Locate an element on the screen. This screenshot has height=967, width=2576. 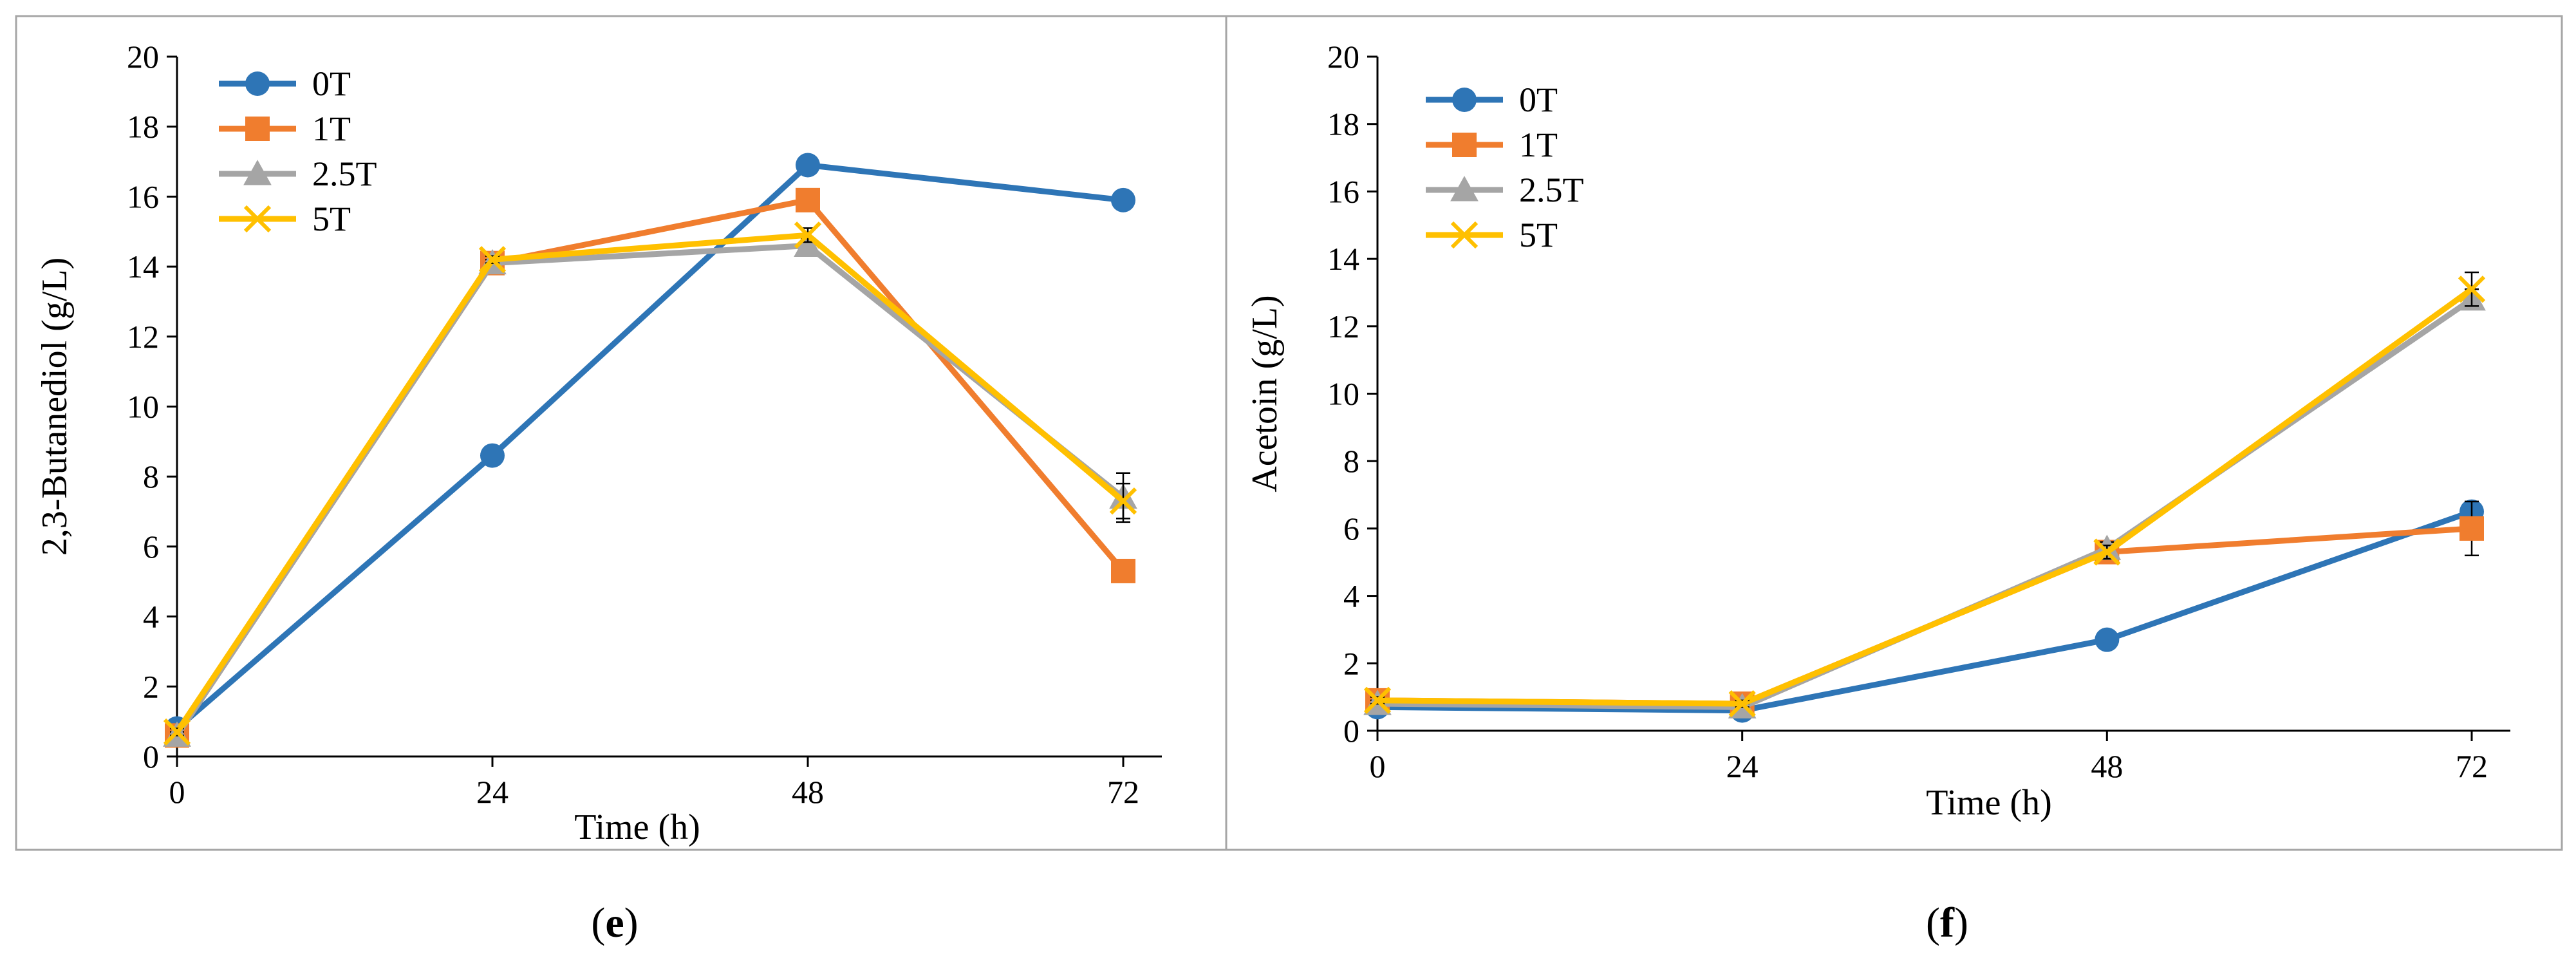
series-line is located at coordinates (1925, 611).